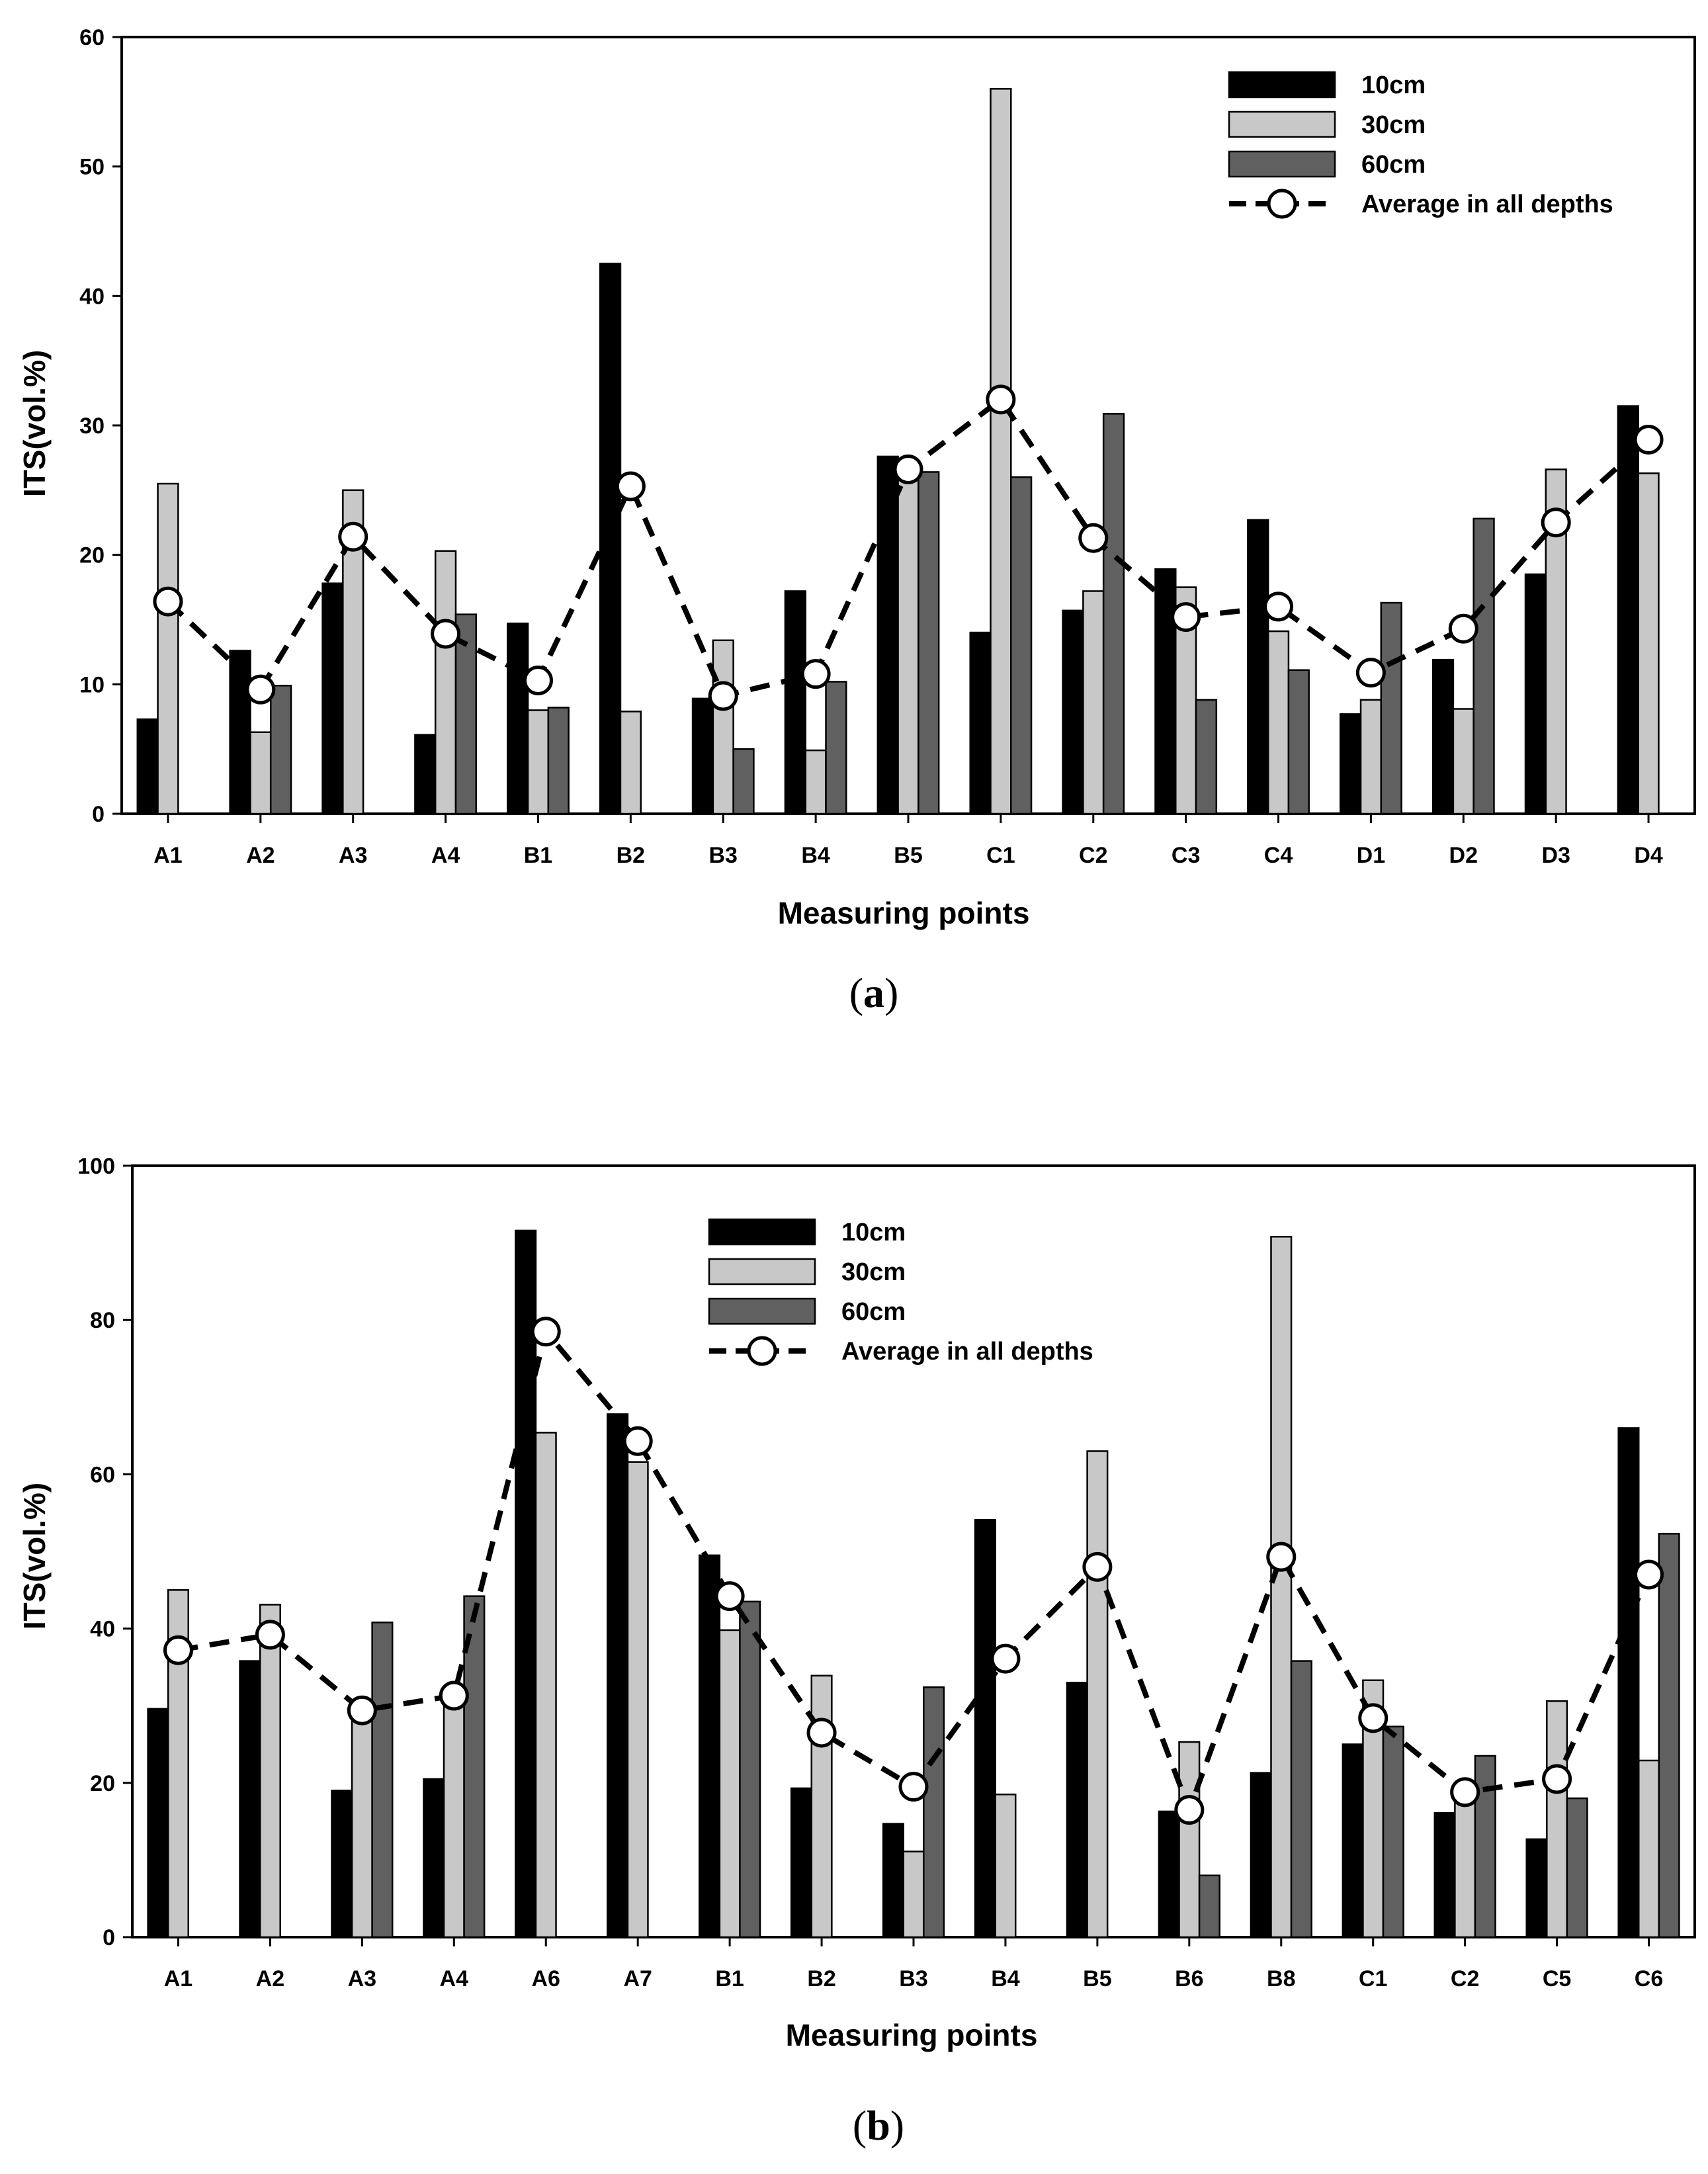 The image size is (1708, 2174). I want to click on average-marker-C3, so click(1186, 617).